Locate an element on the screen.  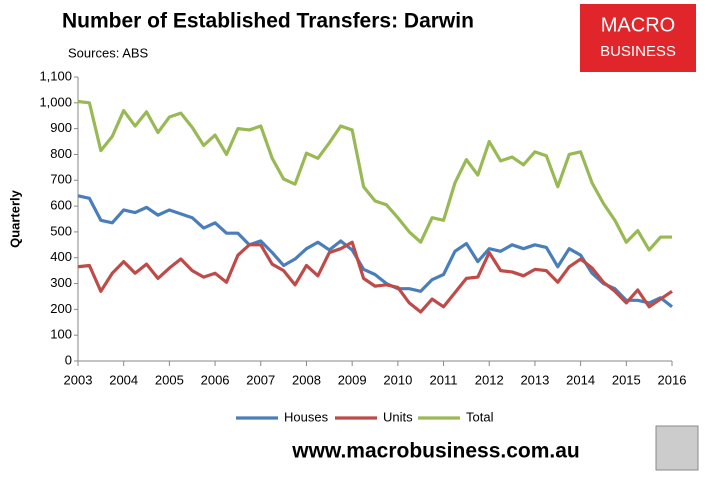
x-tick-label: 2007 is located at coordinates (260, 379).